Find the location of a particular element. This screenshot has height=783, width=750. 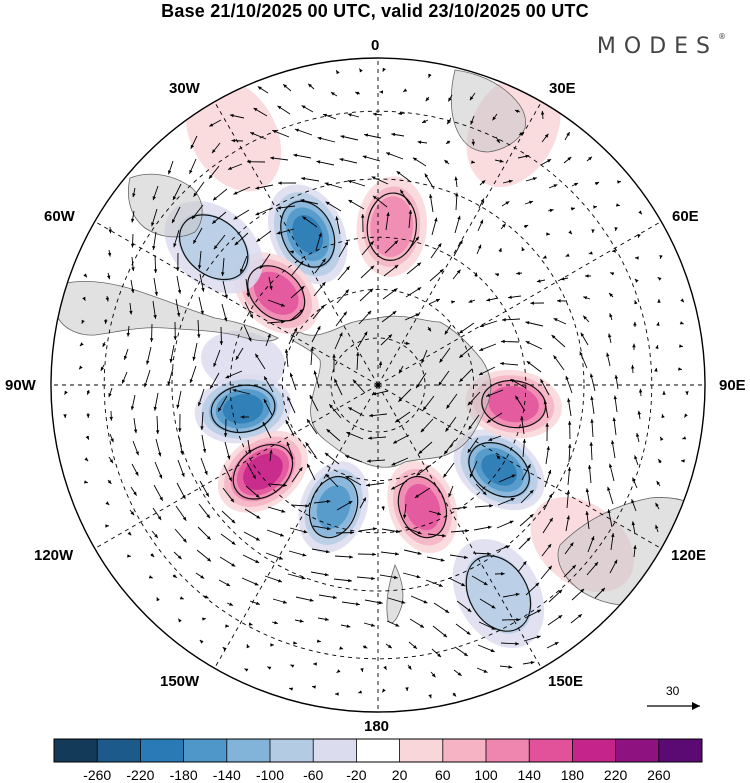

lon-label-0: 0 is located at coordinates (375, 45).